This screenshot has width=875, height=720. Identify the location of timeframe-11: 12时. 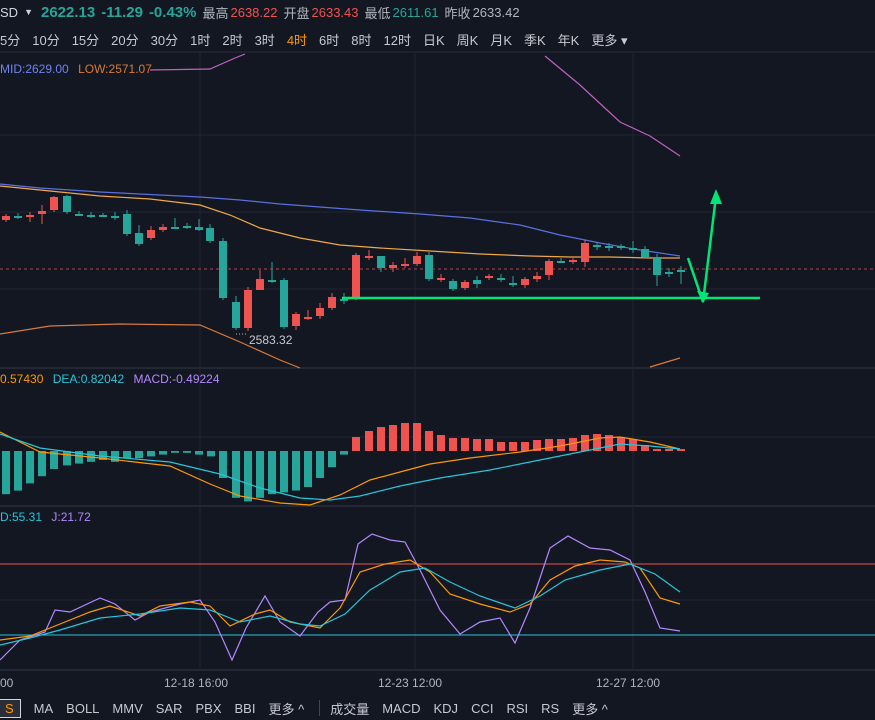
(397, 40).